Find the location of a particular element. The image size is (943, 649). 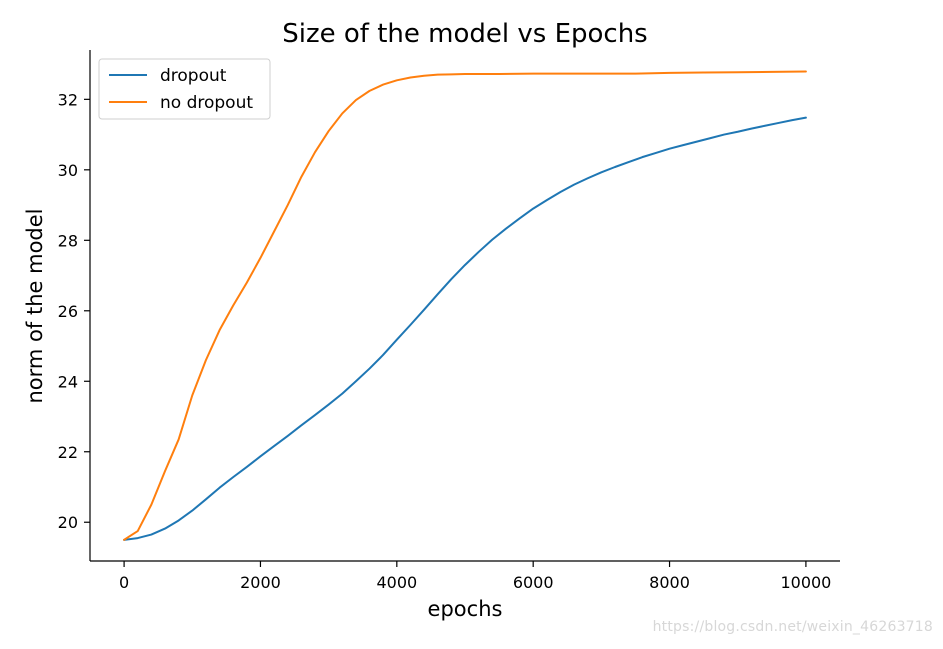

y-tick-label: 20 is located at coordinates (68, 522).